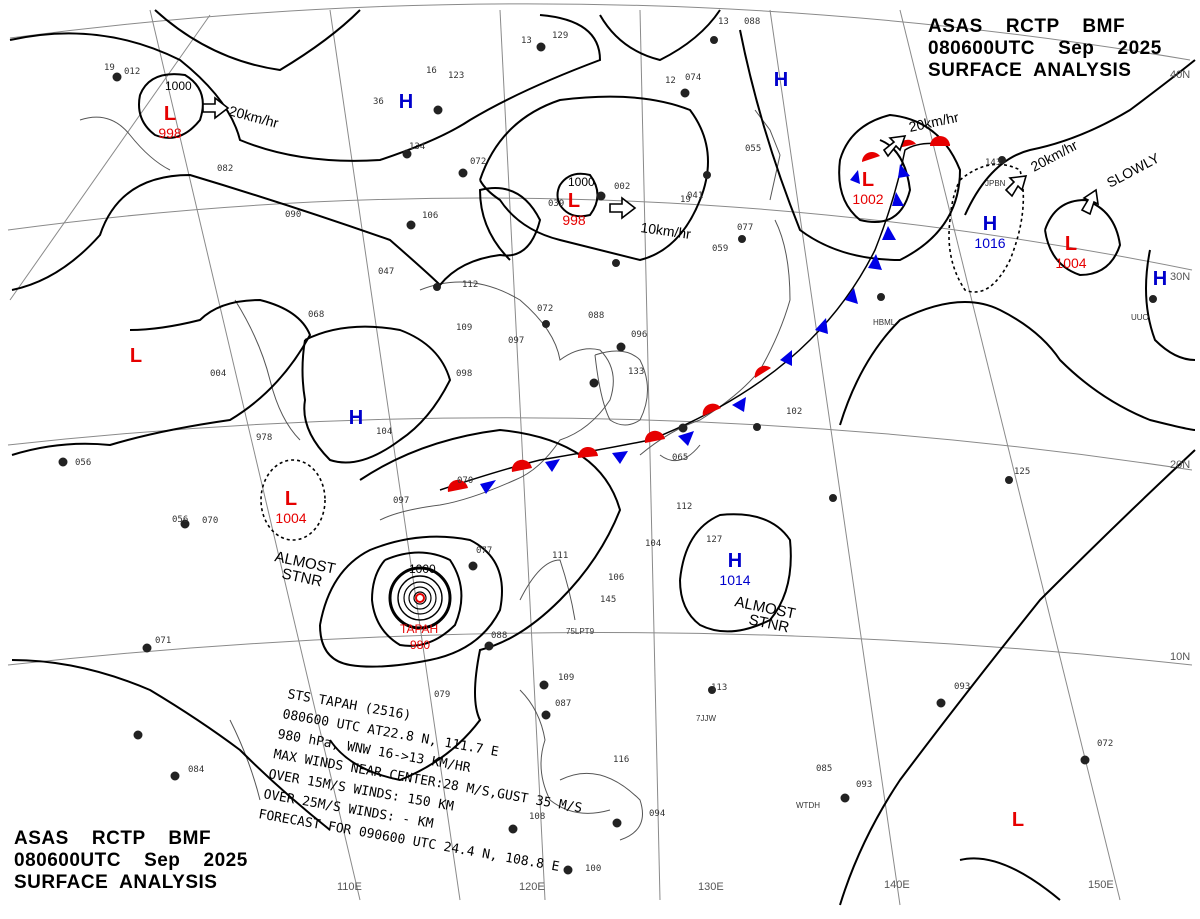 Image resolution: width=1200 pixels, height=919 pixels. What do you see at coordinates (657, 814) in the screenshot?
I see `station-value: 094` at bounding box center [657, 814].